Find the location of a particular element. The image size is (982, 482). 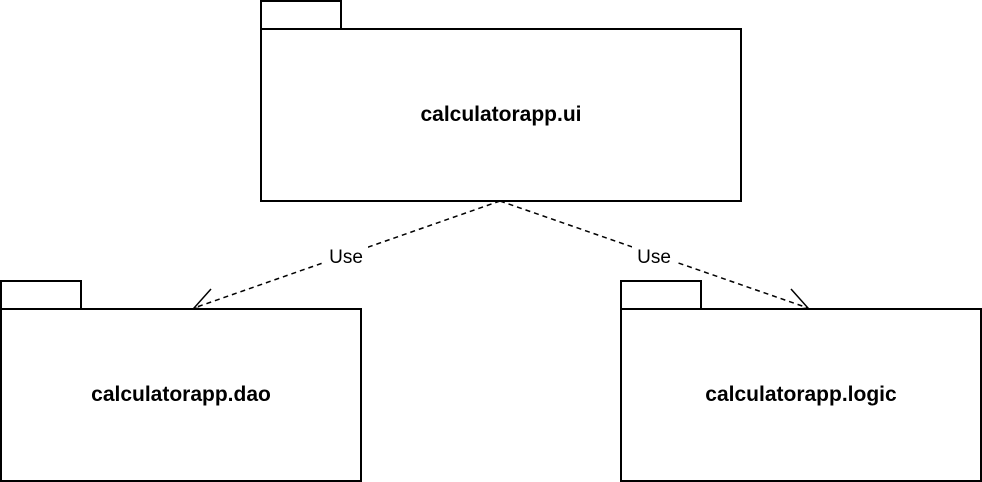

package-name: calculatorapp.ui is located at coordinates (500, 114).